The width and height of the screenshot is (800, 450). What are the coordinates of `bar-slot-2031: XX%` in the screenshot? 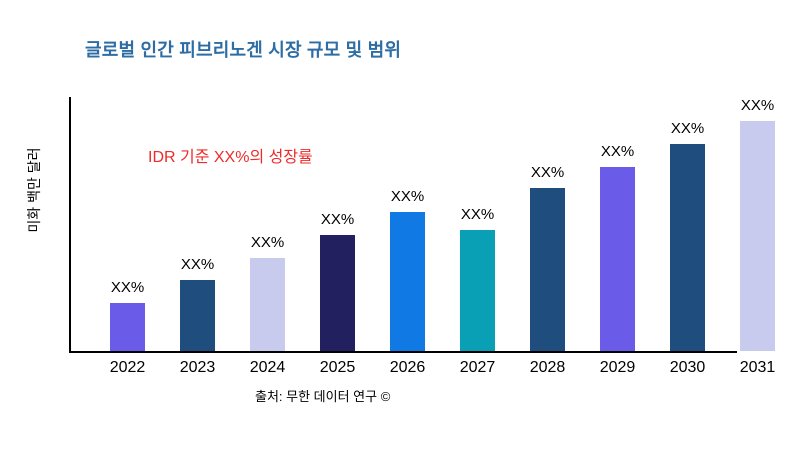 It's located at (757, 223).